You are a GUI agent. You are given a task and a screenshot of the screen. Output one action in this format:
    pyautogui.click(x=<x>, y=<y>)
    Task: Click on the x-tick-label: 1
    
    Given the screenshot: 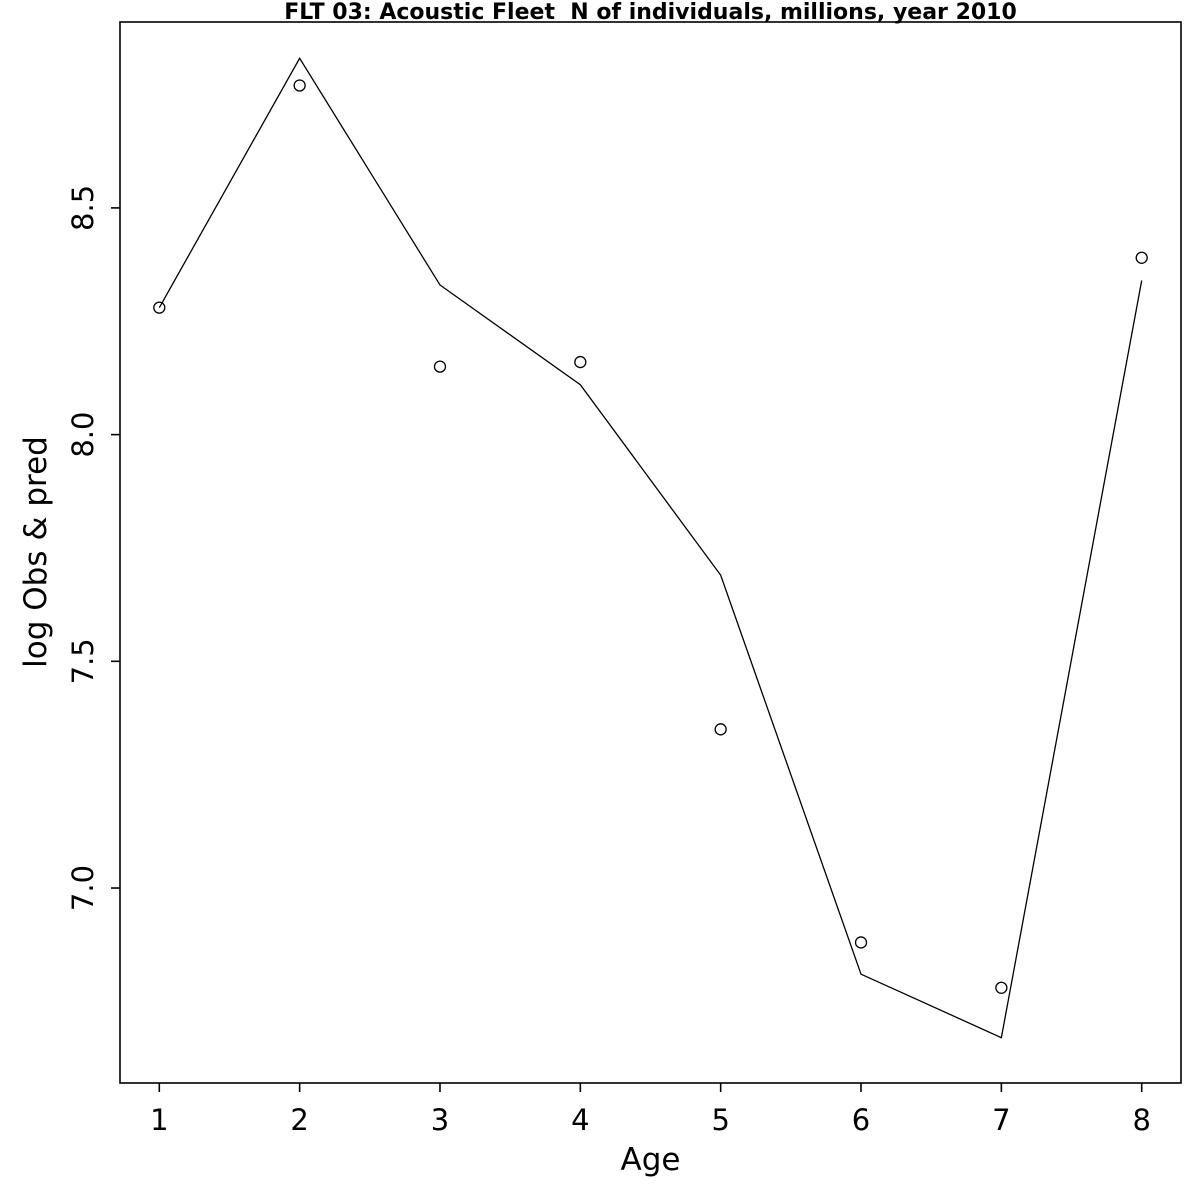 What is the action you would take?
    pyautogui.click(x=159, y=1120)
    